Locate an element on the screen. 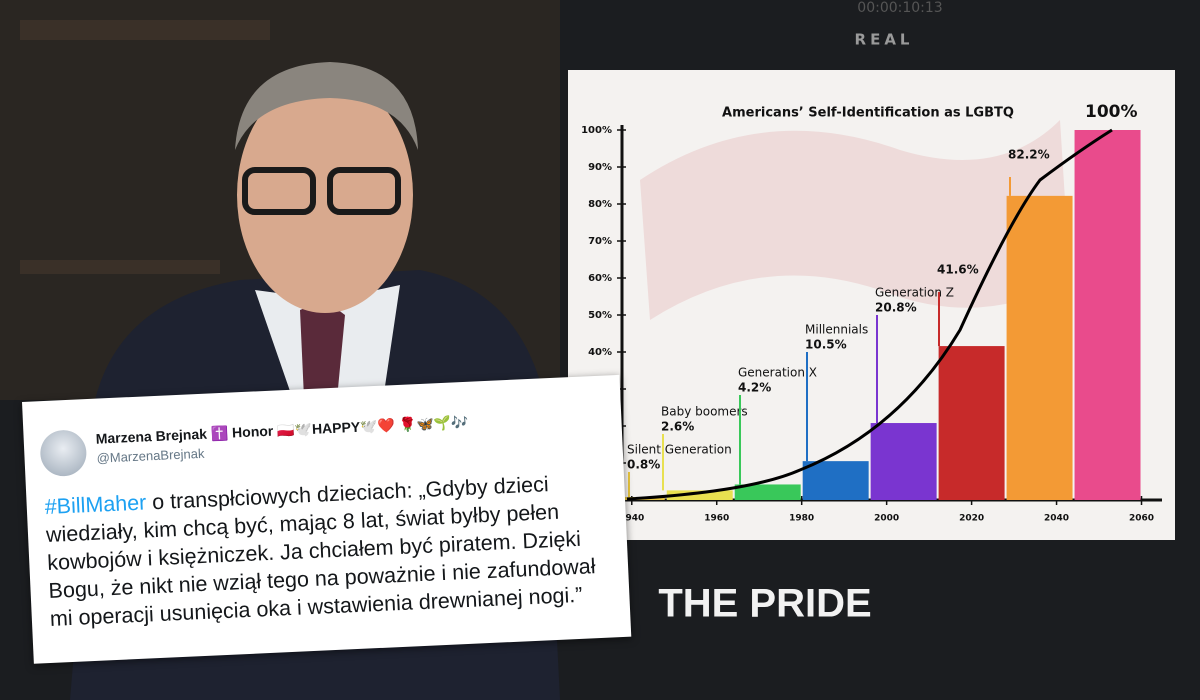  x-tick-label: 1940 is located at coordinates (631, 519).